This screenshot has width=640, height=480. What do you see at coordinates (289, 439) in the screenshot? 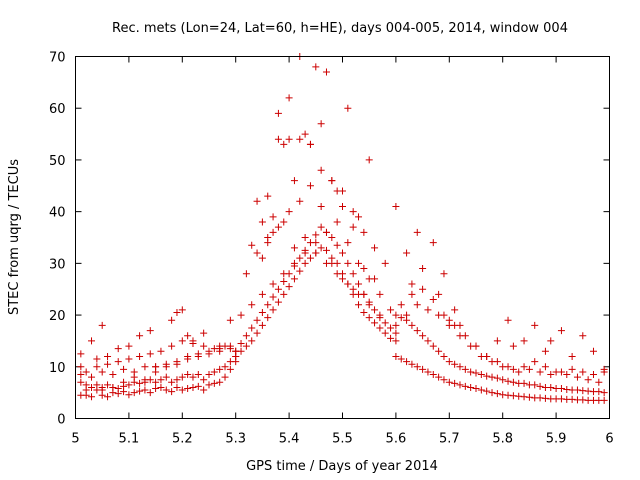
I see `x-tick-label: 5.4` at bounding box center [289, 439].